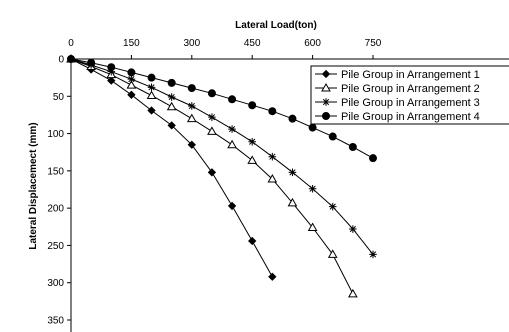  What do you see at coordinates (410, 103) in the screenshot?
I see `legend-label: Pile Group in Arrangement 3` at bounding box center [410, 103].